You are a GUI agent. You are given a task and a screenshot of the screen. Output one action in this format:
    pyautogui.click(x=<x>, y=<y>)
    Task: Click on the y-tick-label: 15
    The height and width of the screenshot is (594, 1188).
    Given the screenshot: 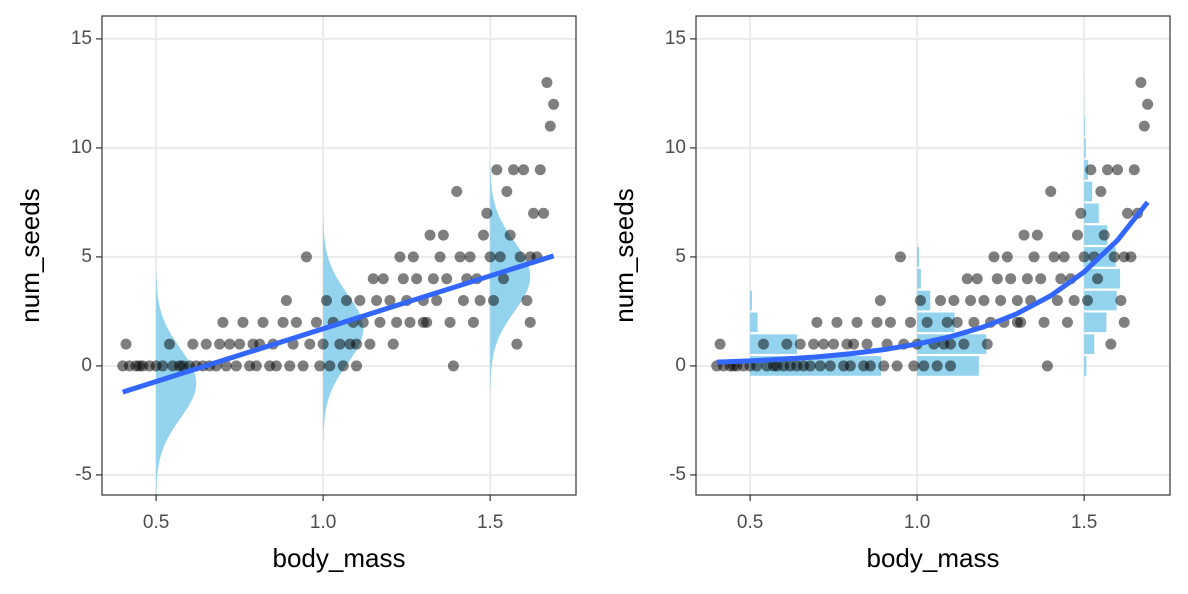 What is the action you would take?
    pyautogui.click(x=675, y=38)
    